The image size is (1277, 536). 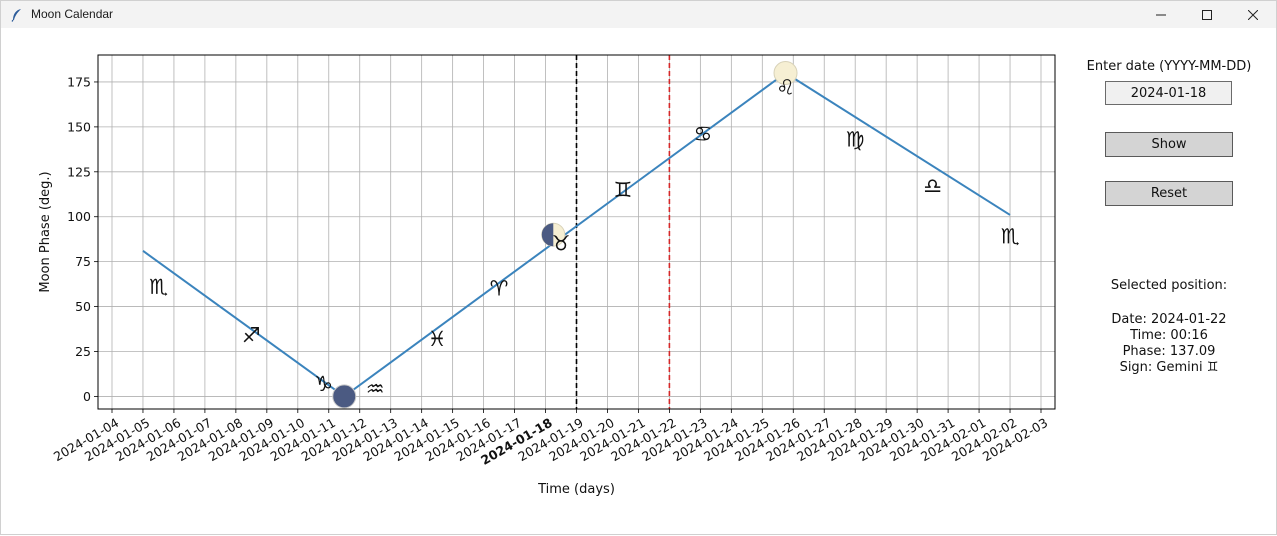 What do you see at coordinates (72, 14) in the screenshot?
I see `window-title: Moon Calendar` at bounding box center [72, 14].